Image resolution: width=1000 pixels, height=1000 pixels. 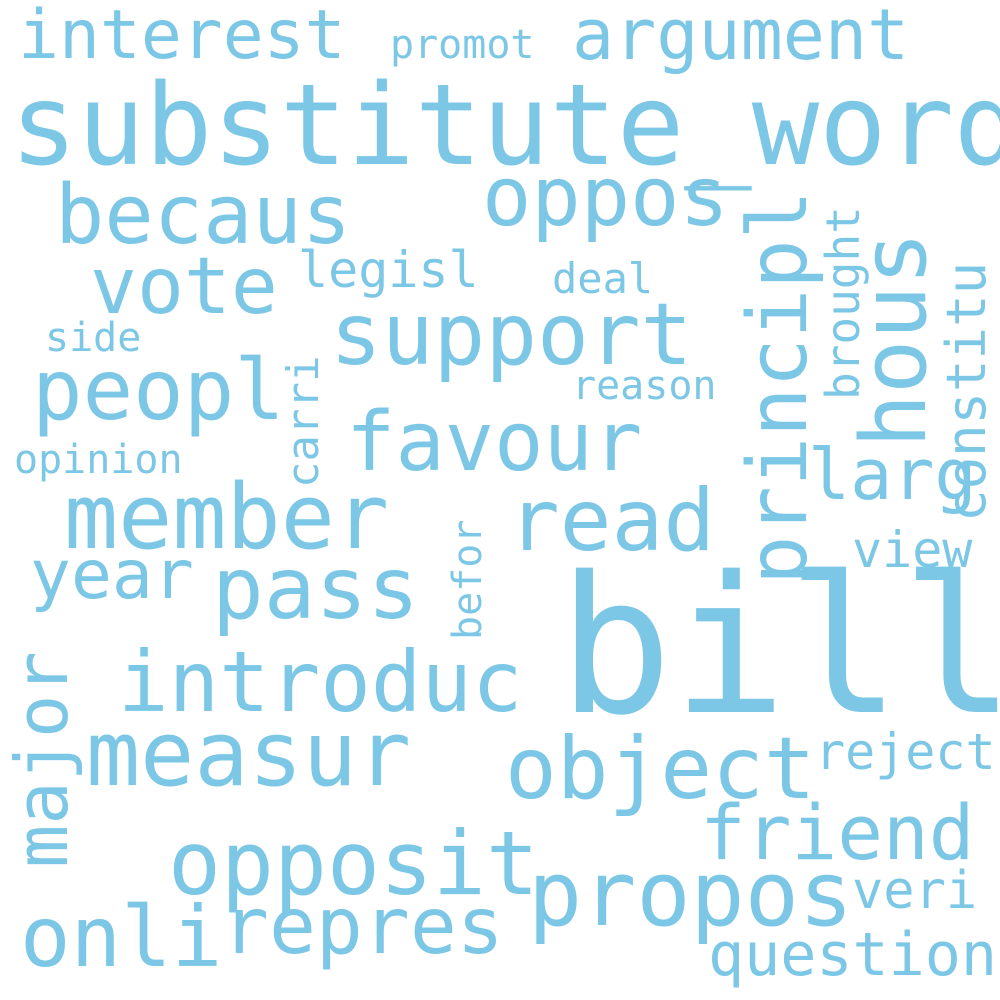 I want to click on word-side: side, so click(x=93, y=338).